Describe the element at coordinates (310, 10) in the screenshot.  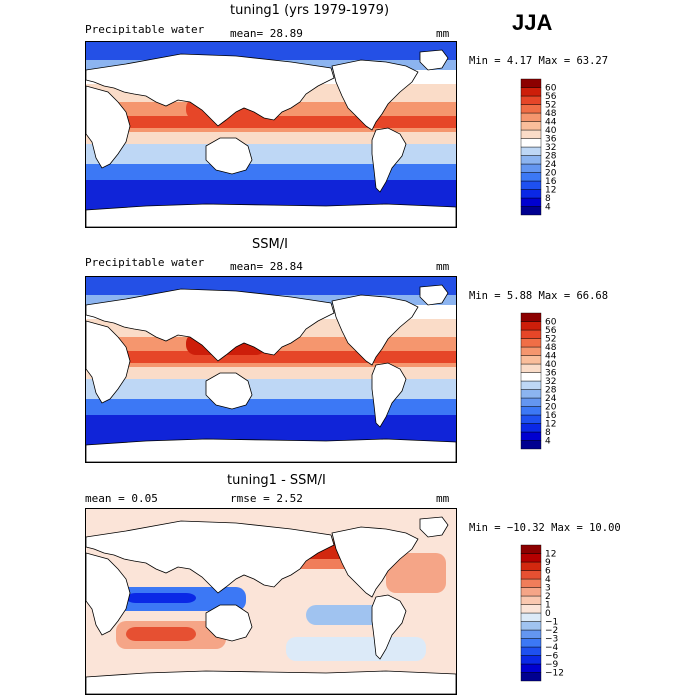
I see `panel-1-title: tuning1 (yrs 1979-1979)` at that location.